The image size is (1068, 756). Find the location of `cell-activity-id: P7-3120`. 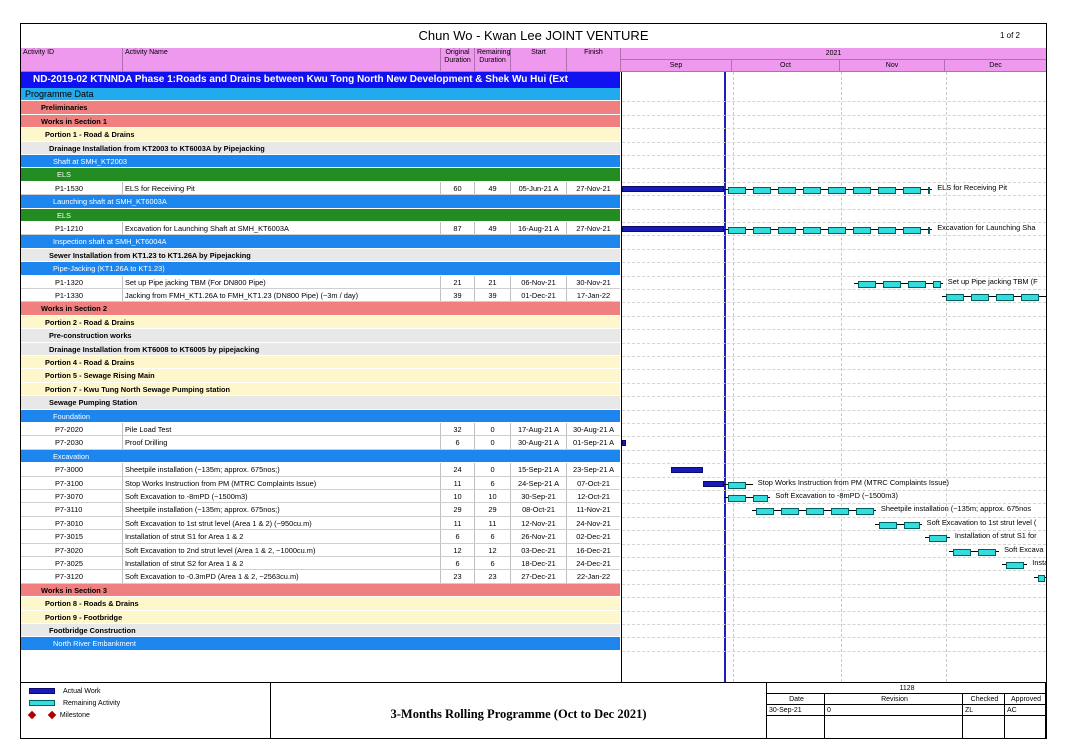

cell-activity-id: P7-3120 is located at coordinates (72, 576).